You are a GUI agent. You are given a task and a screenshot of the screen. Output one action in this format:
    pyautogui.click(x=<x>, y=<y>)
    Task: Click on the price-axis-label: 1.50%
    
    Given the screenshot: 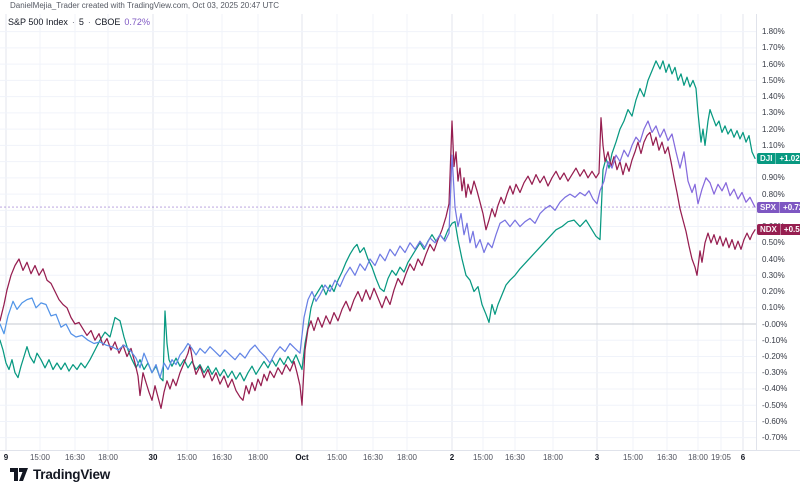 What is the action you would take?
    pyautogui.click(x=773, y=80)
    